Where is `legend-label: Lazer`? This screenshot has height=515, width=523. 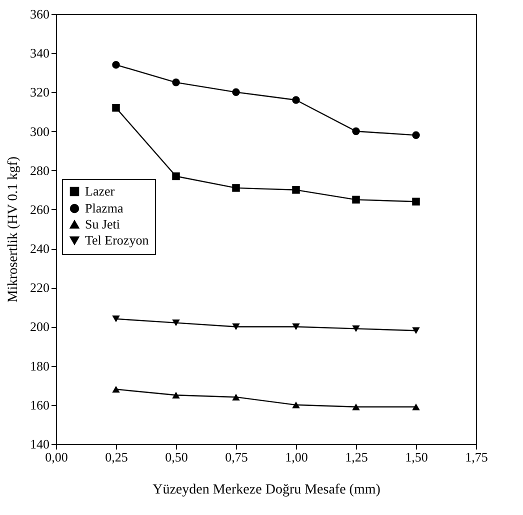 legend-label: Lazer is located at coordinates (100, 191).